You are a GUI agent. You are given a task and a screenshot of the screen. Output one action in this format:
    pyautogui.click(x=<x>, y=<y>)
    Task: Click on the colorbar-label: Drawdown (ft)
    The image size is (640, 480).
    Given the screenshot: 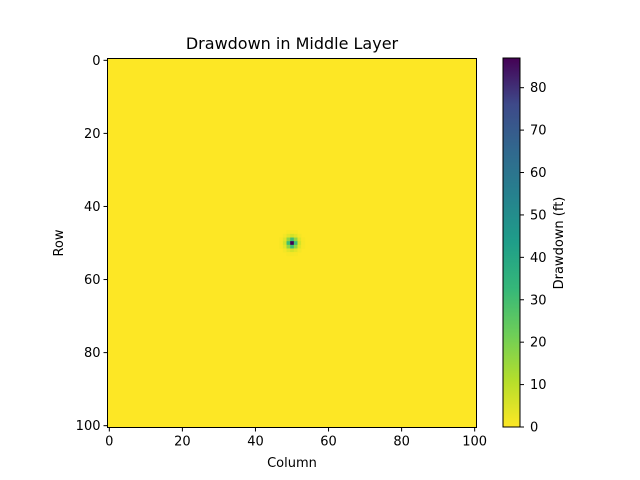 What is the action you would take?
    pyautogui.click(x=559, y=243)
    